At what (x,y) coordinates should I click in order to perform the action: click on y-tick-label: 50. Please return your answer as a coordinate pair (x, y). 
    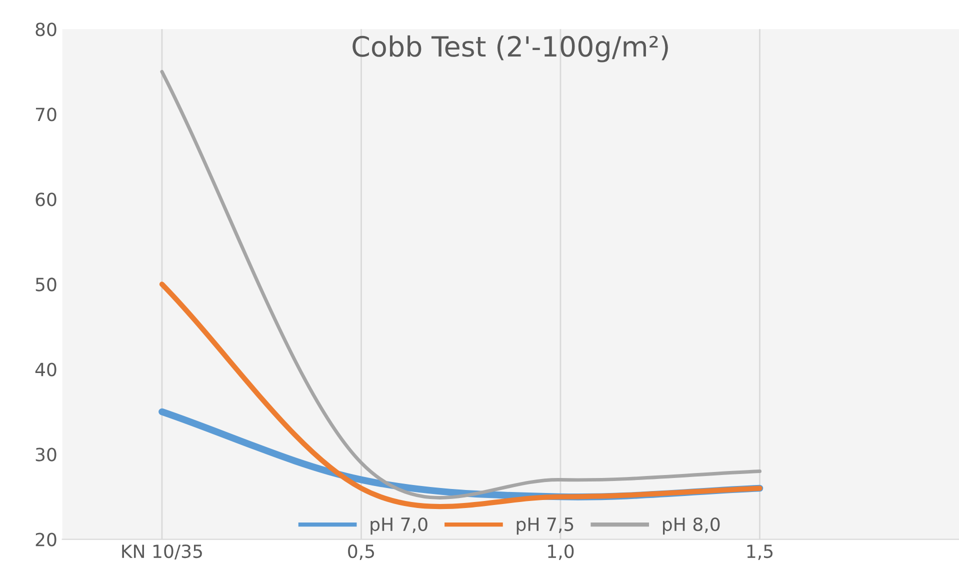
    Looking at the image, I should click on (46, 285).